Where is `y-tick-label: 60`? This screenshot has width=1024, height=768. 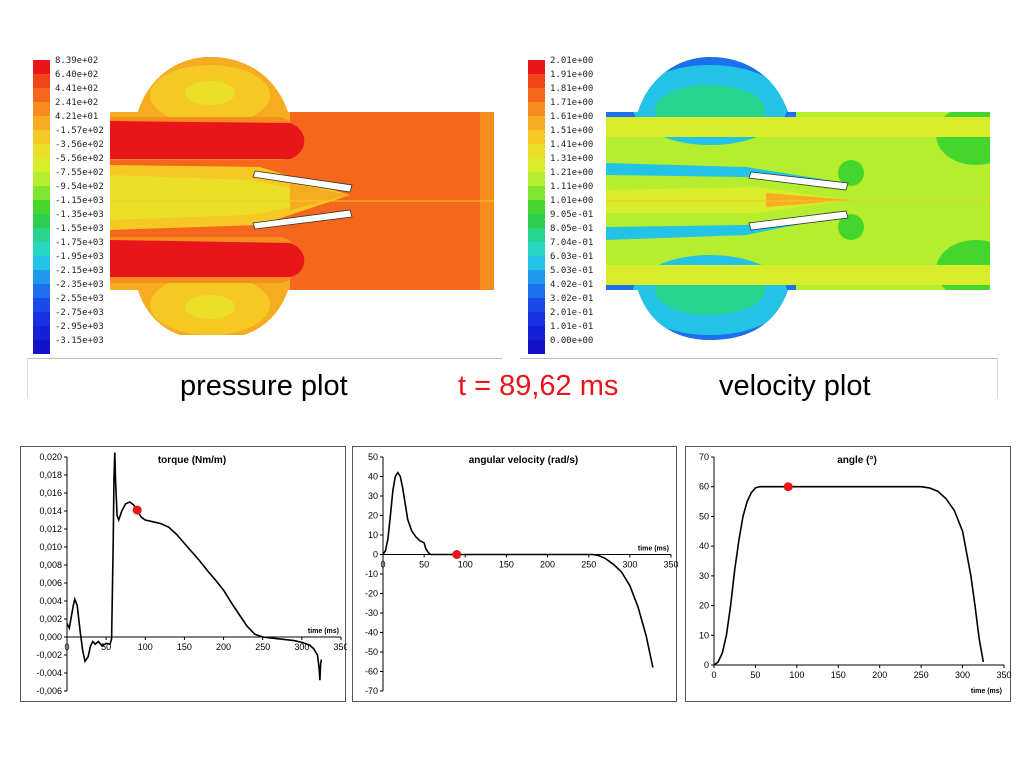 y-tick-label: 60 is located at coordinates (704, 487).